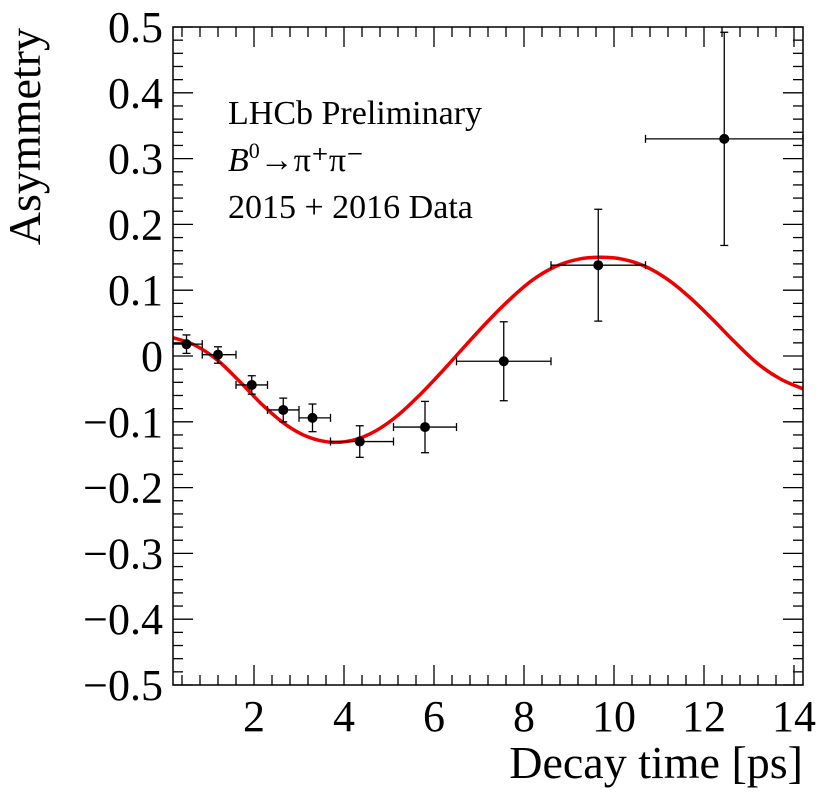  Describe the element at coordinates (254, 150) in the screenshot. I see `decay-b-superscript: 0` at that location.